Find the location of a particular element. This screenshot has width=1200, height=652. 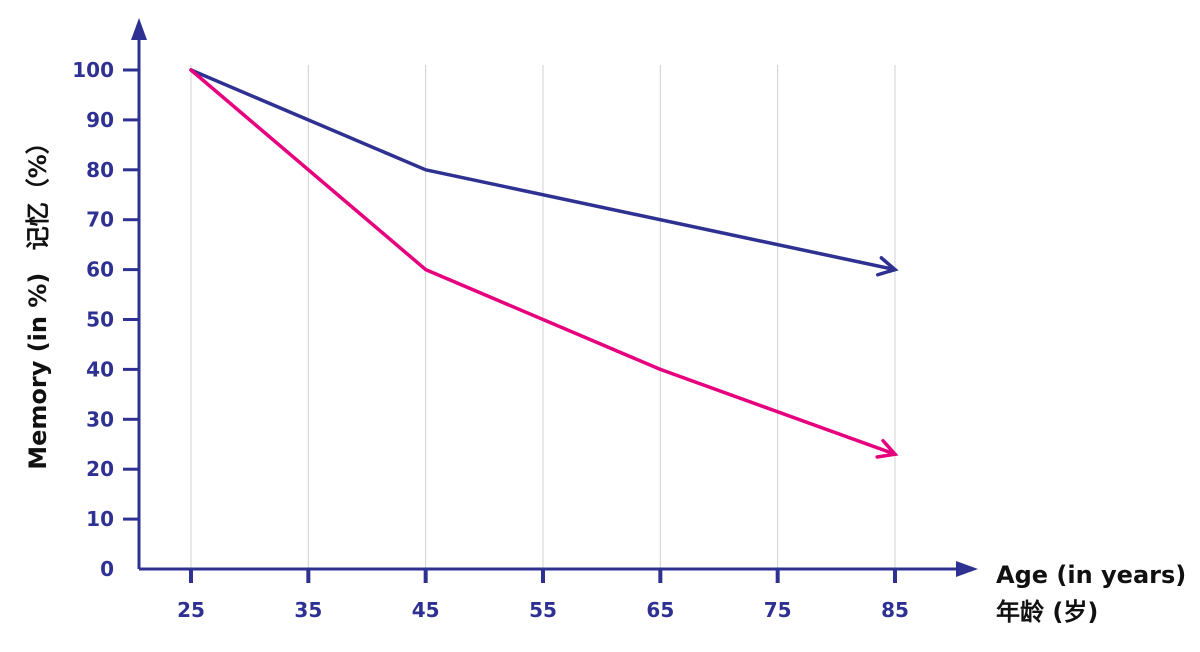

y-tick-label-70: 70 is located at coordinates (100, 220).